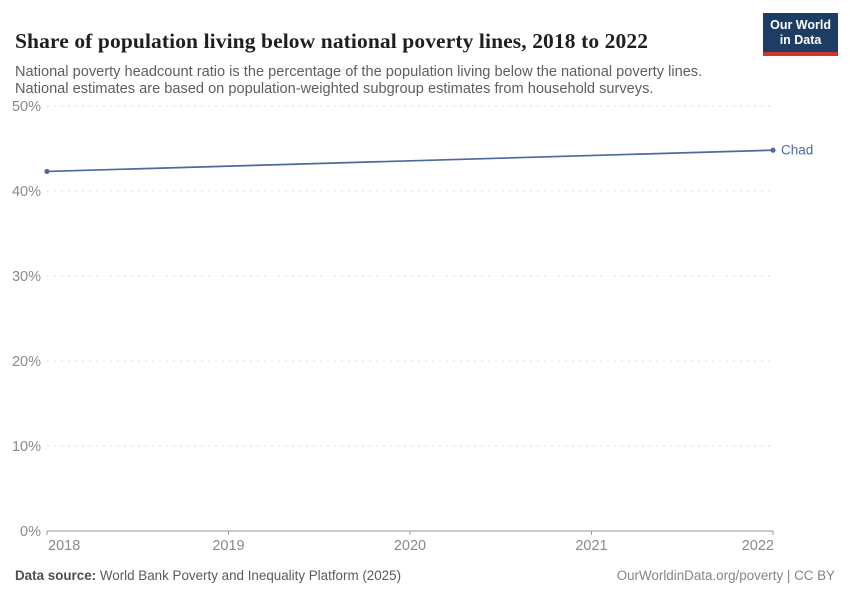 This screenshot has width=850, height=600. Describe the element at coordinates (26, 277) in the screenshot. I see `y-tick-label-30: 30%` at that location.